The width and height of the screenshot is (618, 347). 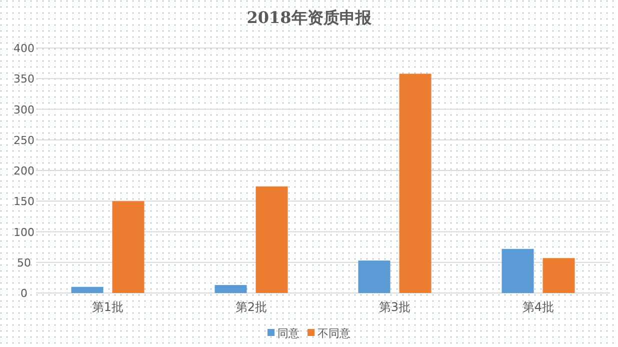 I want to click on y-tick-label: 0, so click(x=24, y=293).